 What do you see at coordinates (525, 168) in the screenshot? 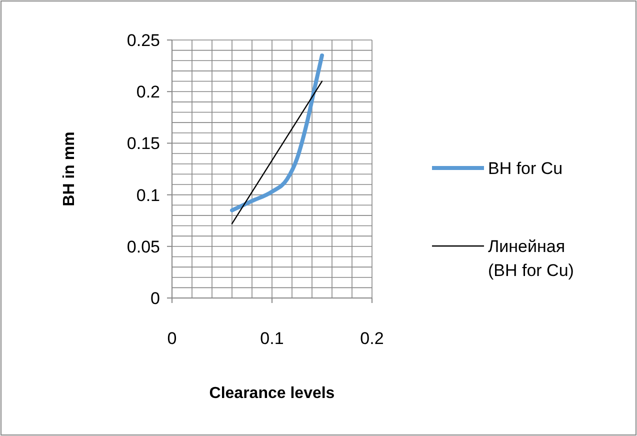
I see `legend-label: BH for Cu` at bounding box center [525, 168].